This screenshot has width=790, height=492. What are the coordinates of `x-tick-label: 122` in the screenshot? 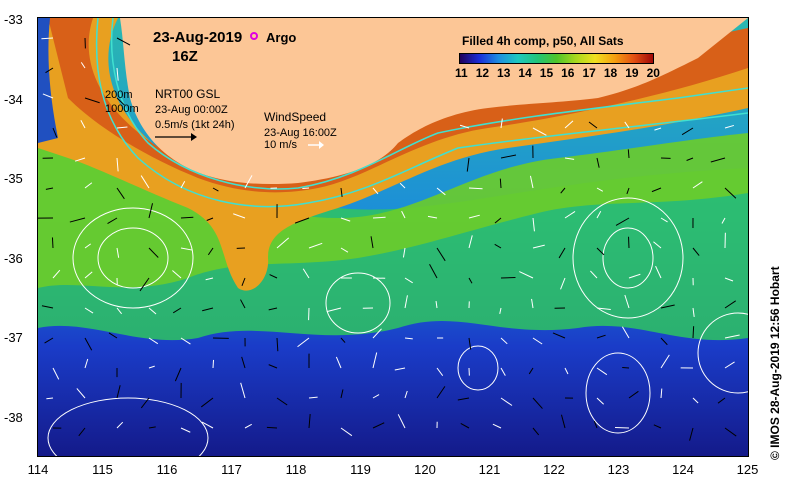 It's located at (554, 469).